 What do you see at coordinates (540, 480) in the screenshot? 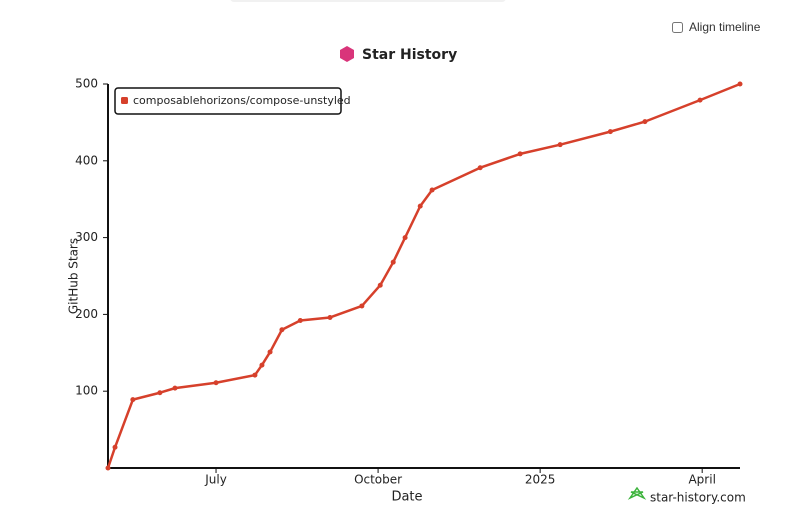
I see `x-tick-label: 2025` at bounding box center [540, 480].